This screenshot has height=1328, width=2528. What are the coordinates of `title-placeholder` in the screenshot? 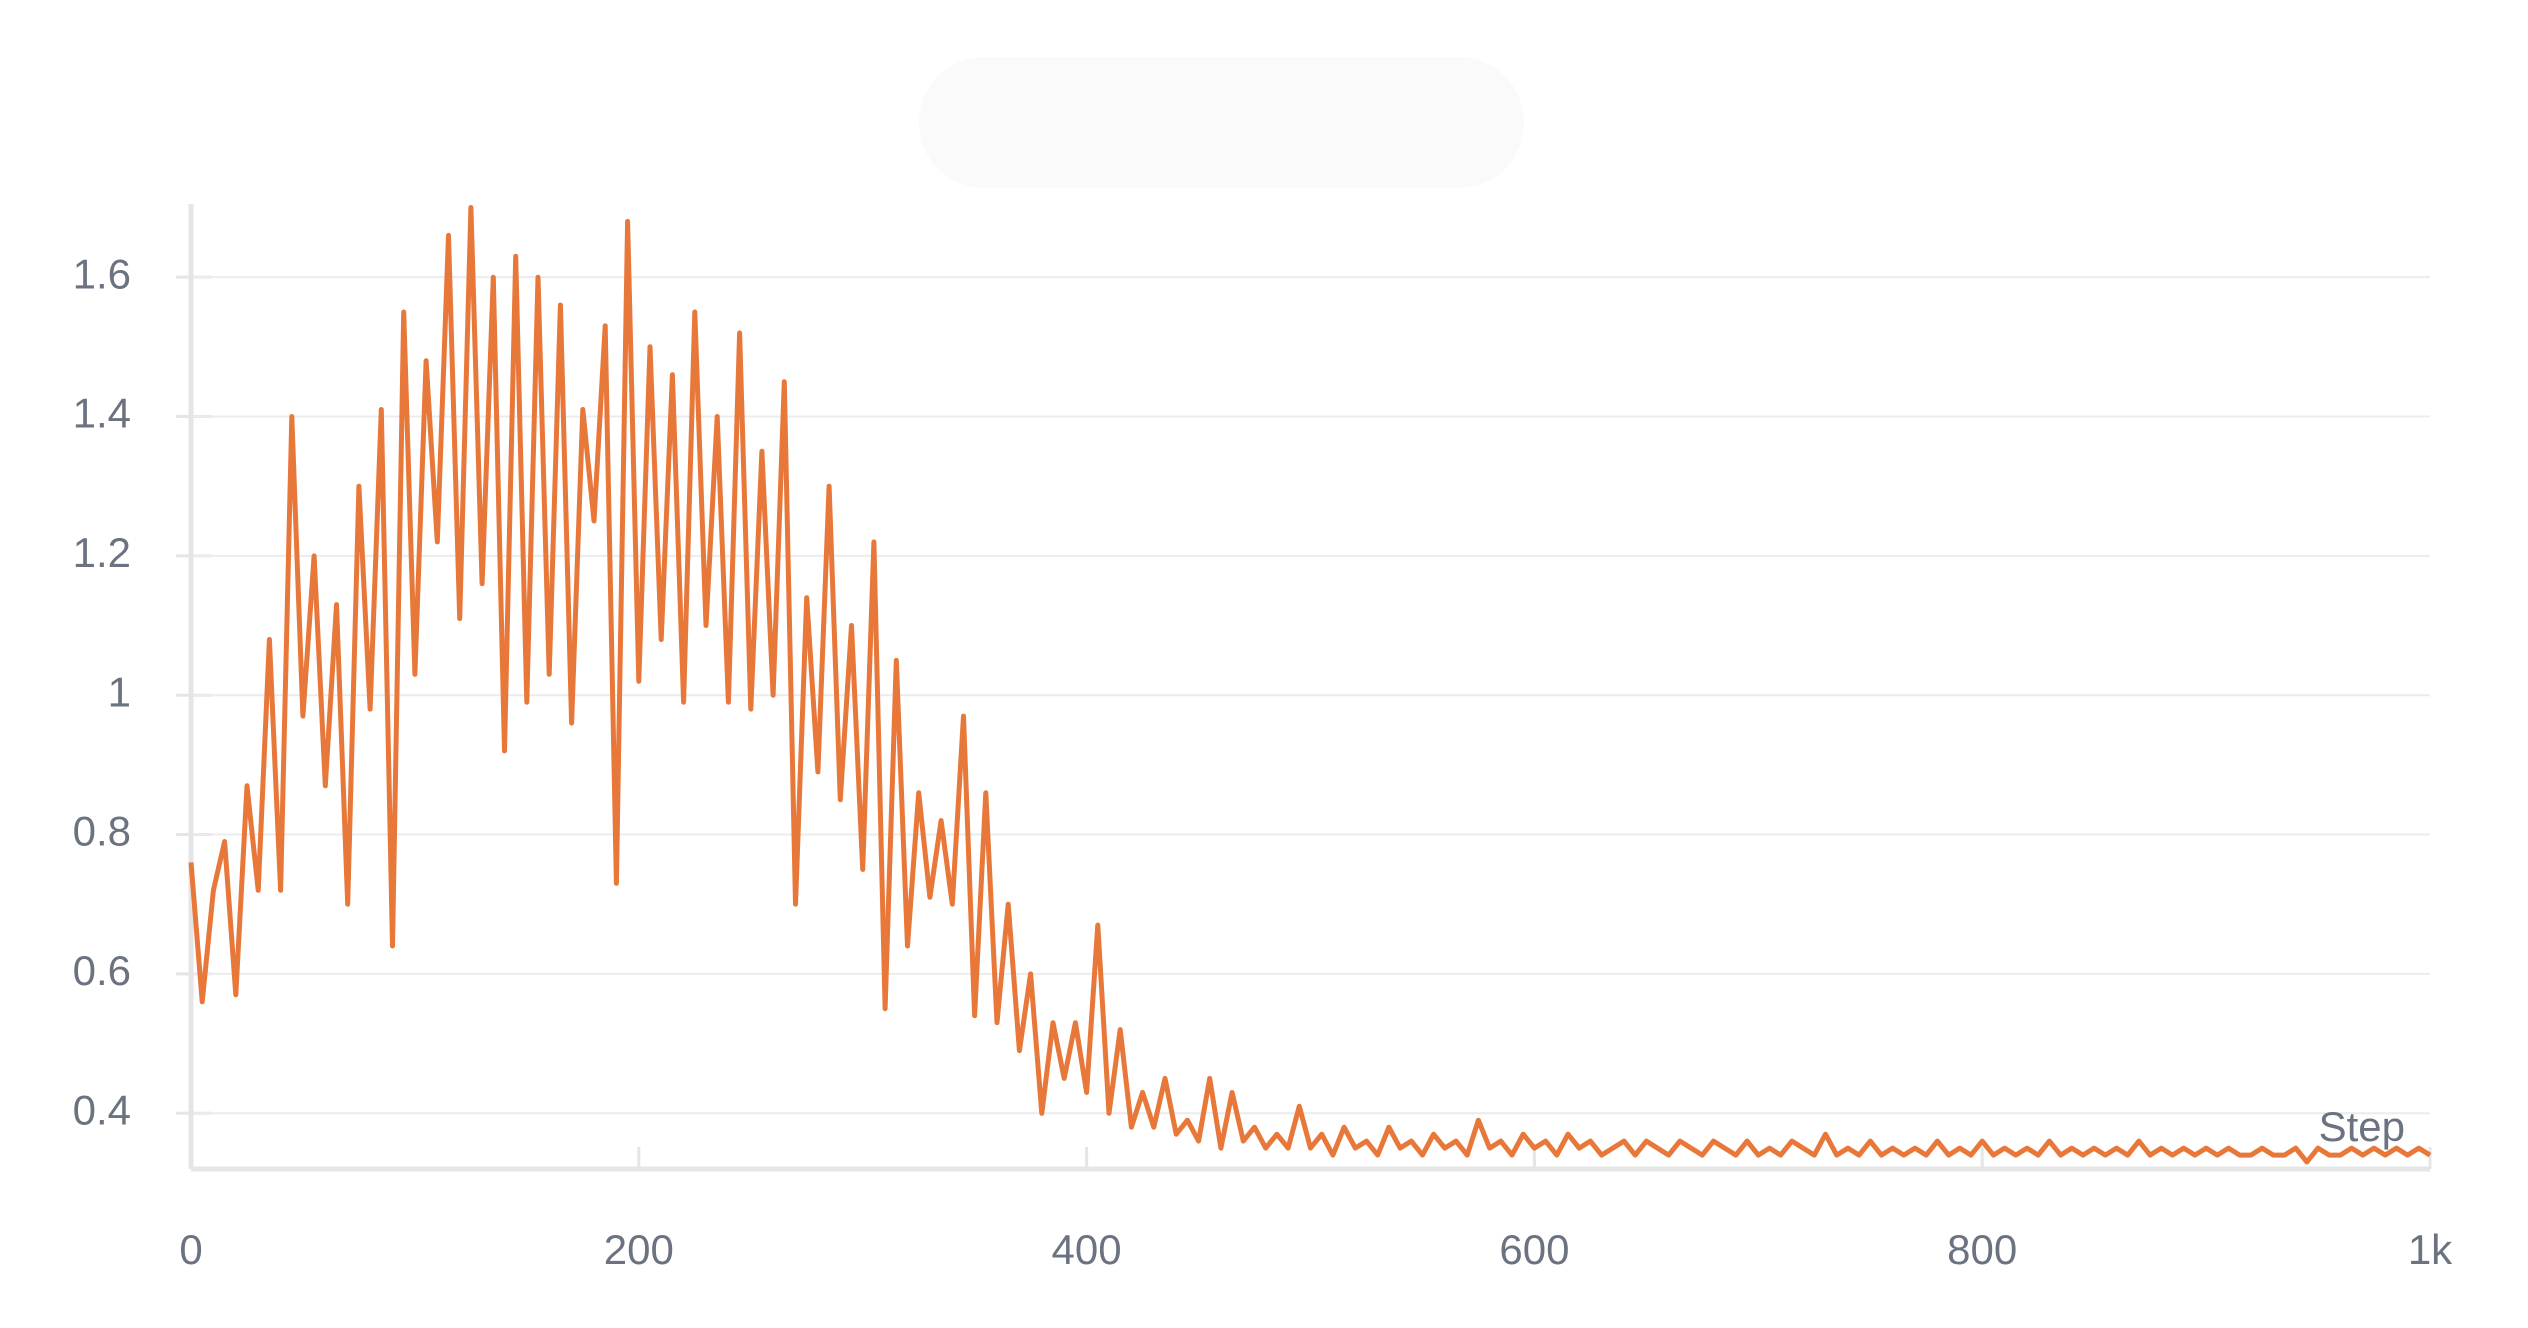 It's located at (1221, 122).